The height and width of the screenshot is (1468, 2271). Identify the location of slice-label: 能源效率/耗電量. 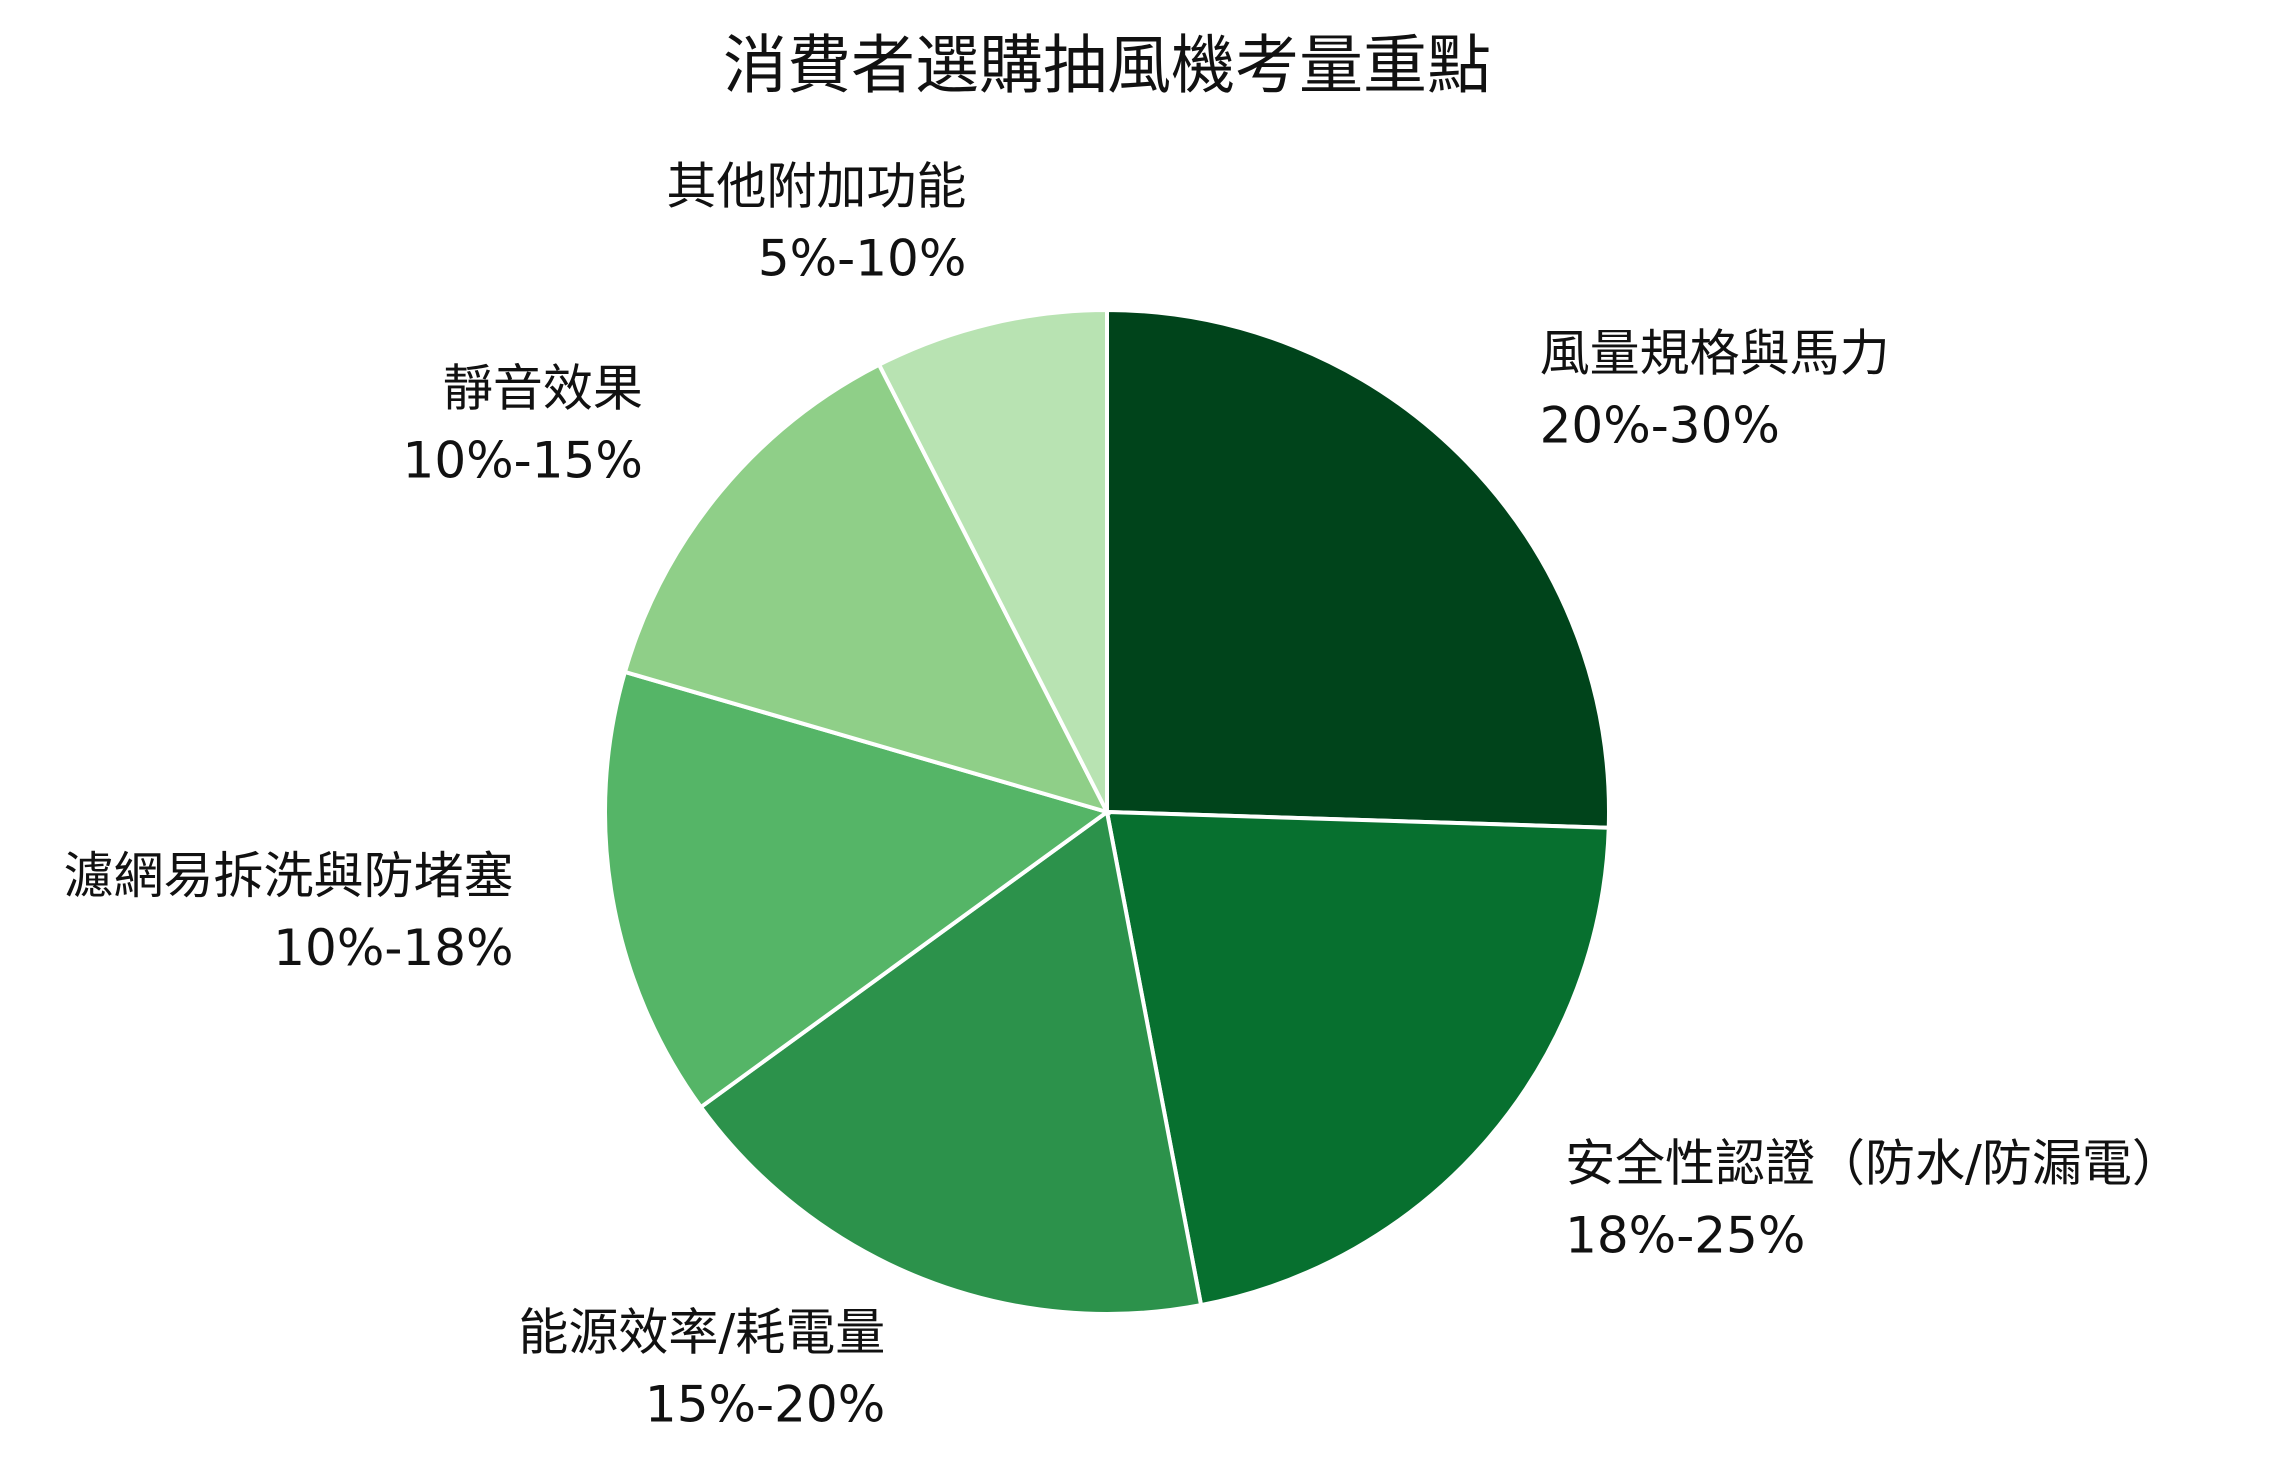
(701, 1333).